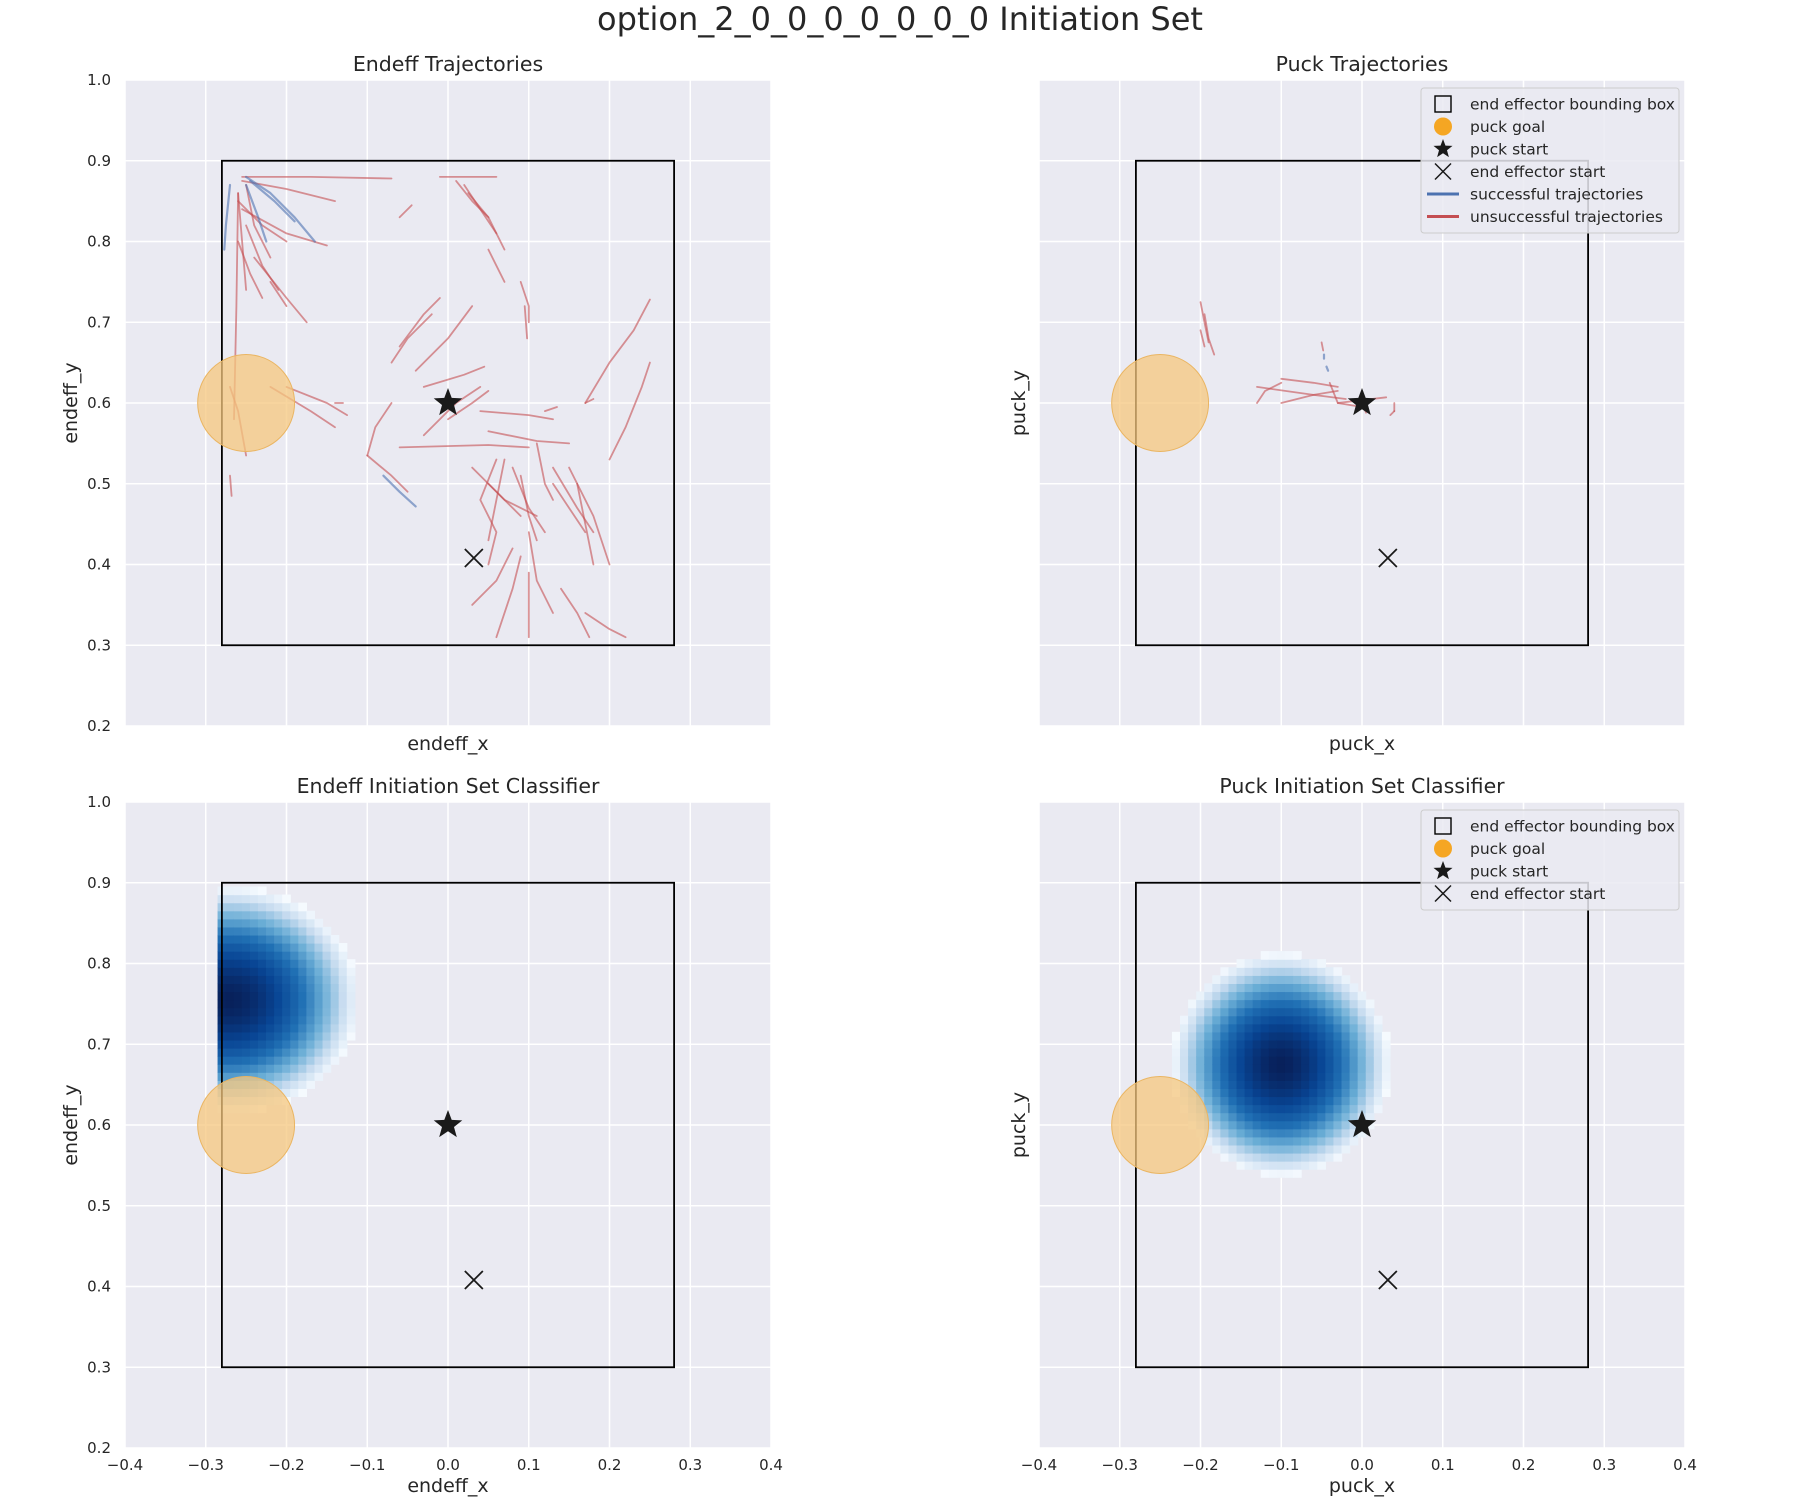 The width and height of the screenshot is (1800, 1500). I want to click on x-axis-label: endeff_x, so click(447, 744).